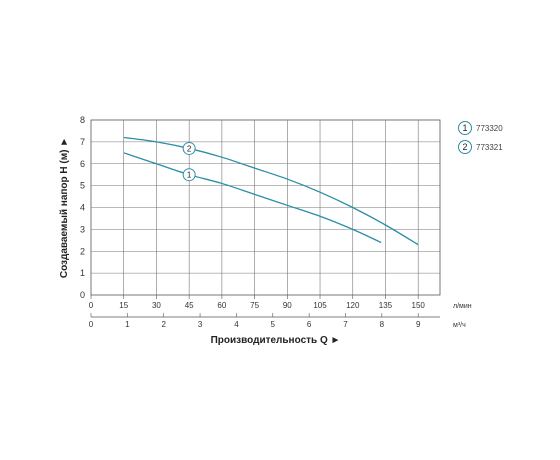 The image size is (560, 460). What do you see at coordinates (418, 324) in the screenshot?
I see `x-tick-label-m3h: 9` at bounding box center [418, 324].